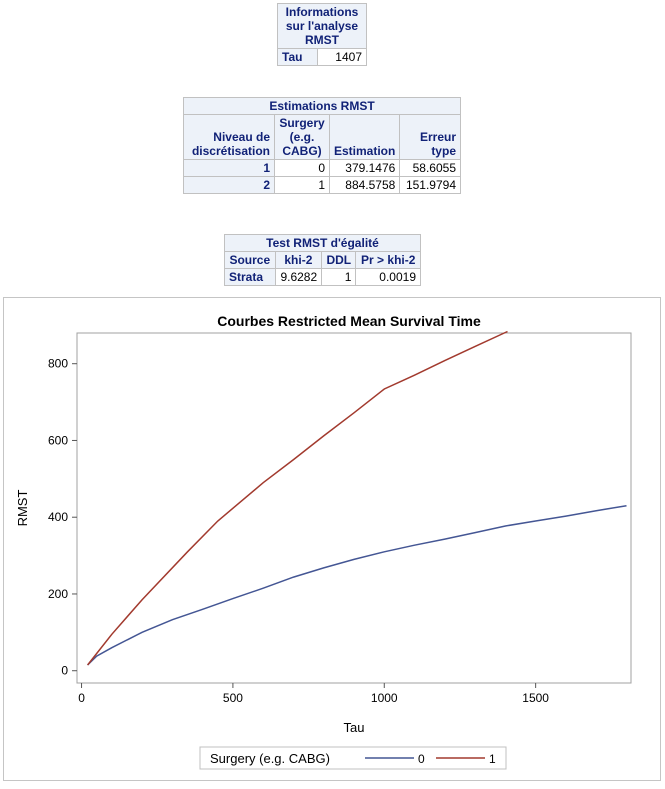 The width and height of the screenshot is (665, 789). Describe the element at coordinates (298, 277) in the screenshot. I see `chisq-cell: 9.6282` at that location.